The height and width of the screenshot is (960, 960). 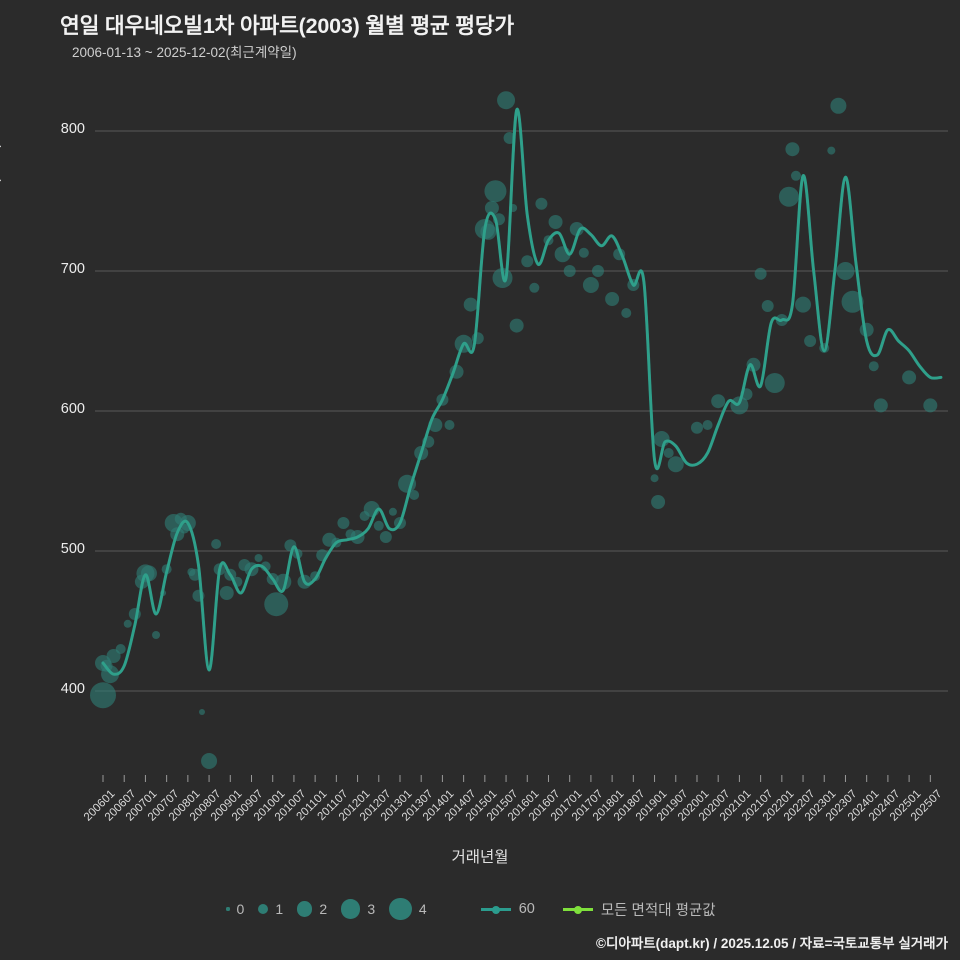 I want to click on size-legend-item: 3, so click(x=358, y=909).